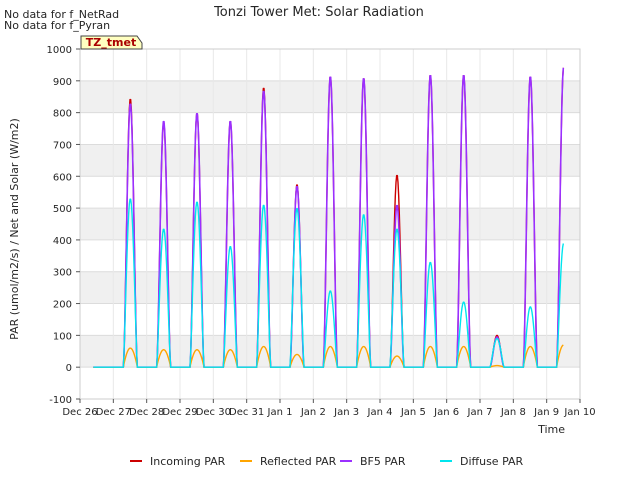 The image size is (640, 480). I want to click on y-tick-label: 0, so click(69, 368).